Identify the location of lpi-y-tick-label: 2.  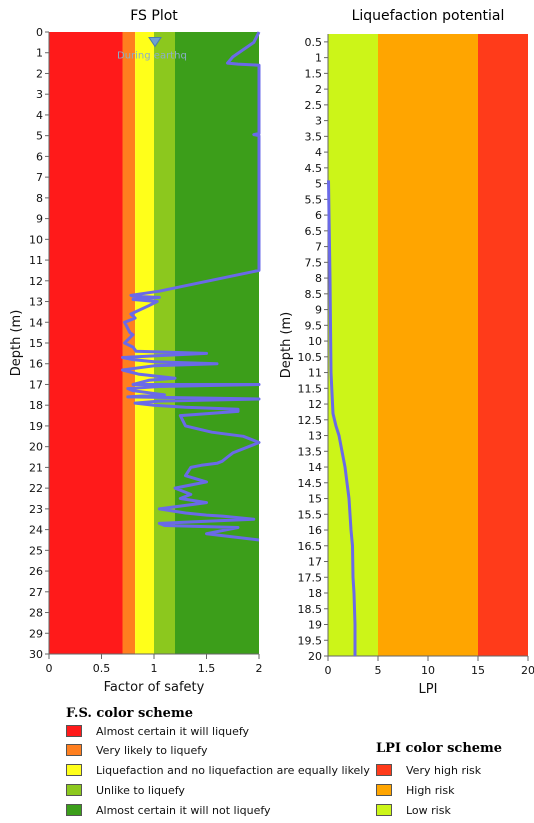
(318, 89).